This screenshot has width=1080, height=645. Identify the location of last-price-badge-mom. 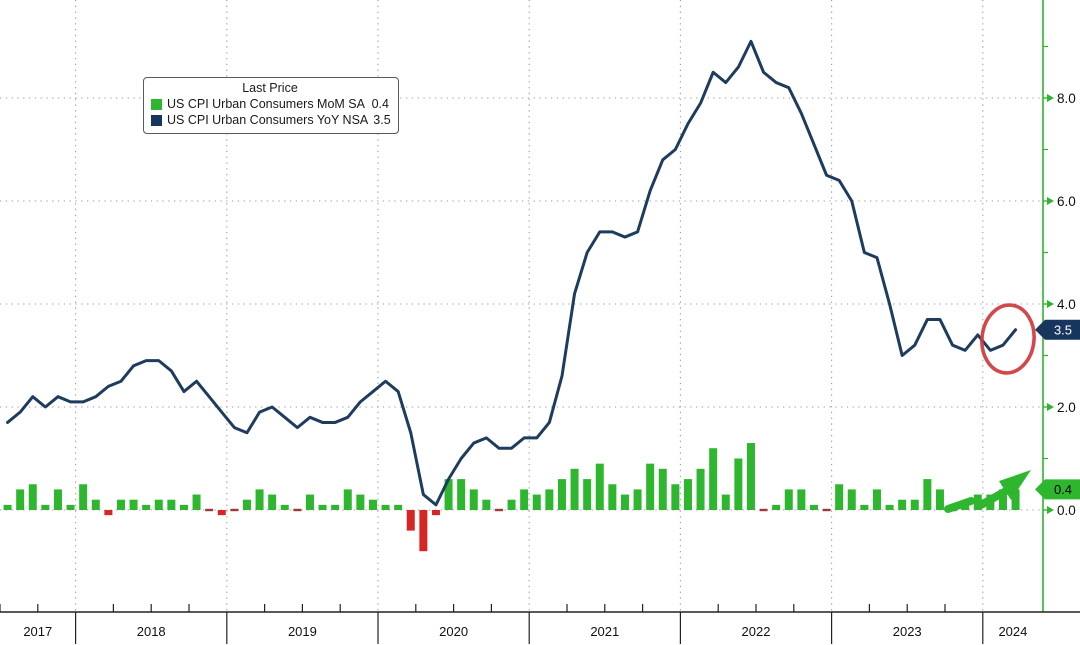
(1057, 489).